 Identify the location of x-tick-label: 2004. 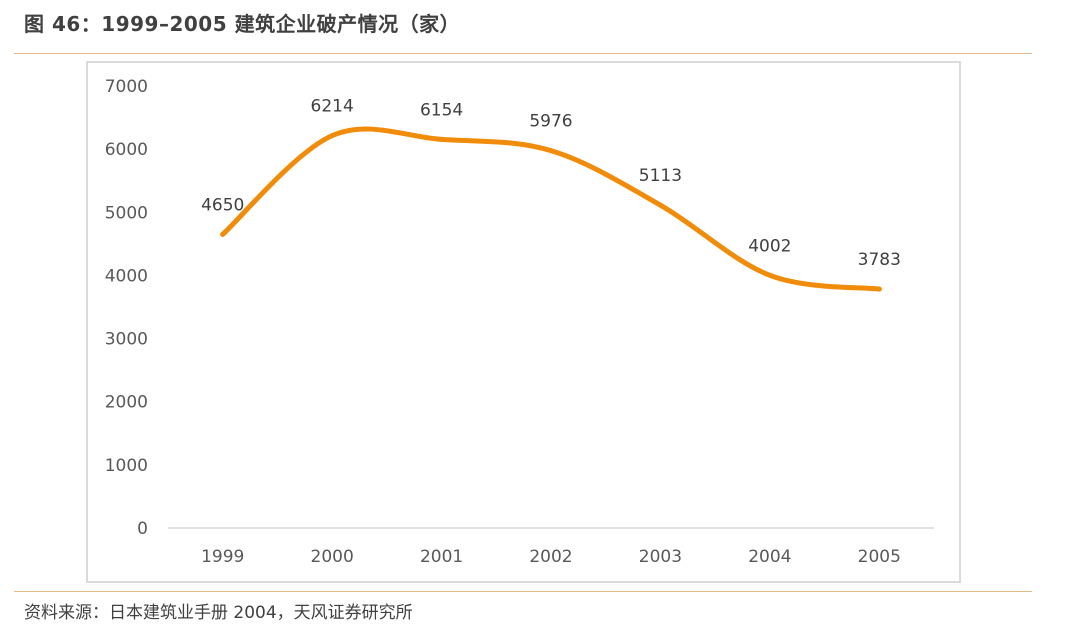
(769, 557).